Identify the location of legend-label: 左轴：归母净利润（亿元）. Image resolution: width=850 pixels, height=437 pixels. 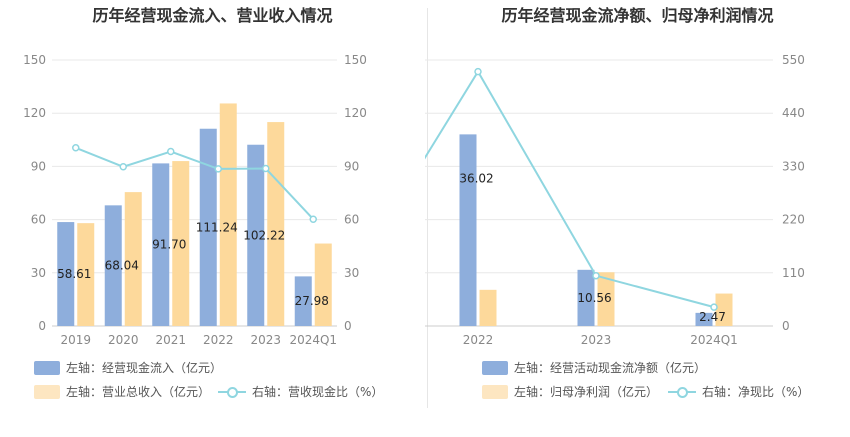
(586, 392).